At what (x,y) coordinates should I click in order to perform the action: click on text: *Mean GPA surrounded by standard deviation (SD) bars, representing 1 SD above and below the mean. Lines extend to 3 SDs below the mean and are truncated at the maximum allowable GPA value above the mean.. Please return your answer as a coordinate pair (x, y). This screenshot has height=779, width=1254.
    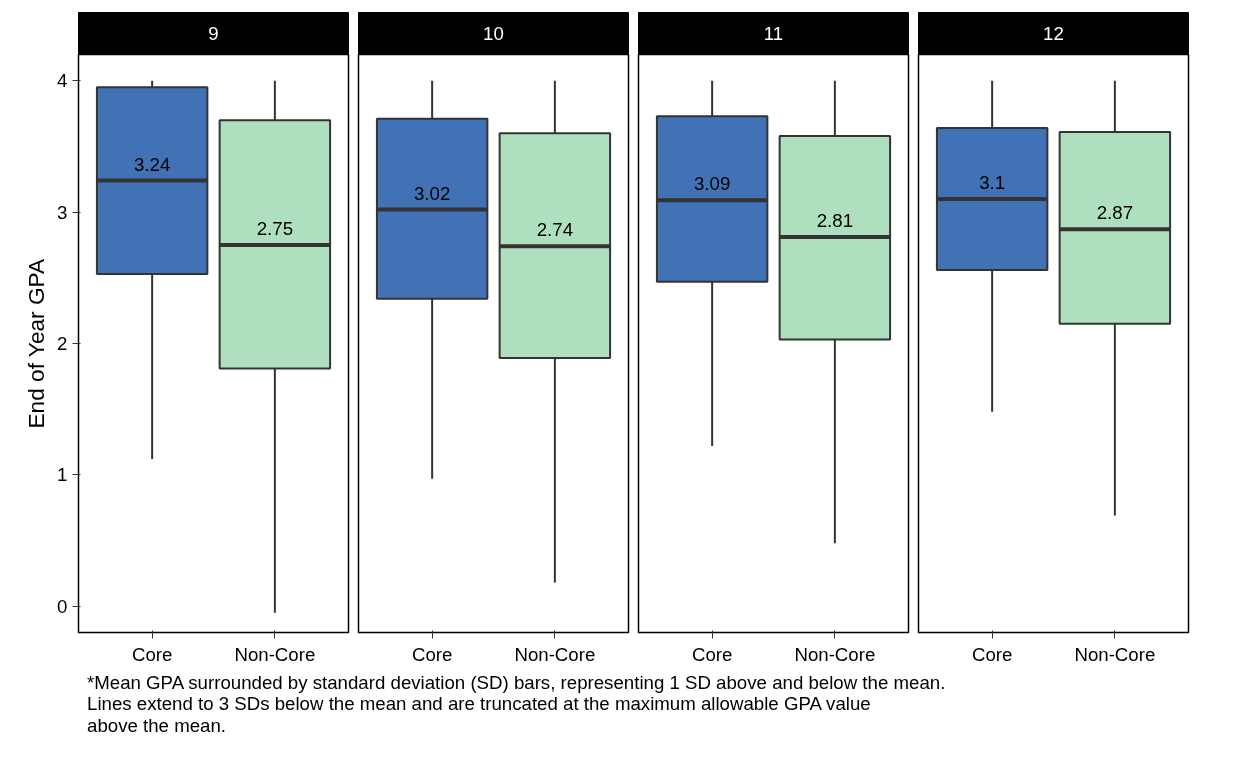
    Looking at the image, I should click on (516, 704).